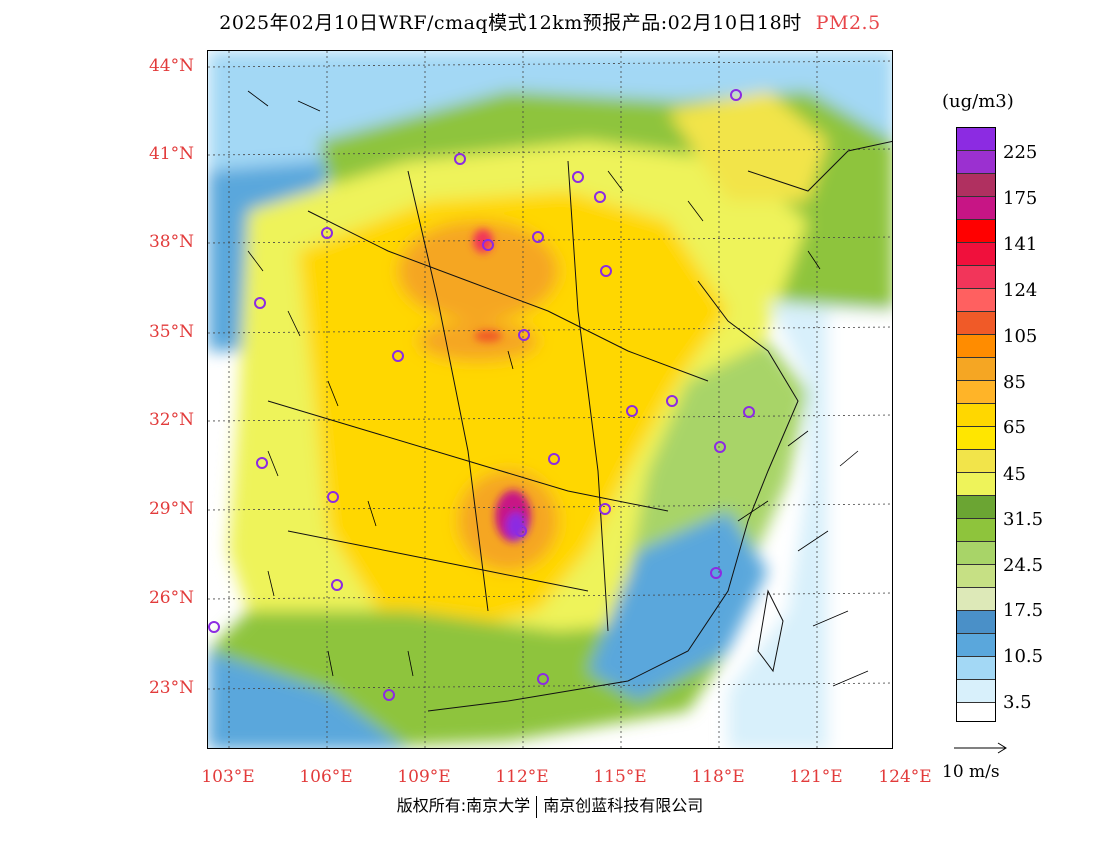 The height and width of the screenshot is (850, 1100). Describe the element at coordinates (171, 332) in the screenshot. I see `lat-label-35: 35°N` at that location.